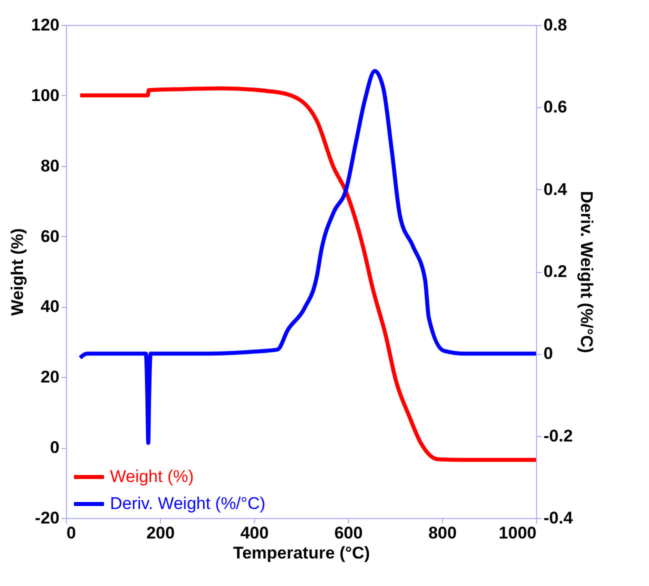 The width and height of the screenshot is (649, 586). I want to click on y2-tick-label: 0.6, so click(556, 107).